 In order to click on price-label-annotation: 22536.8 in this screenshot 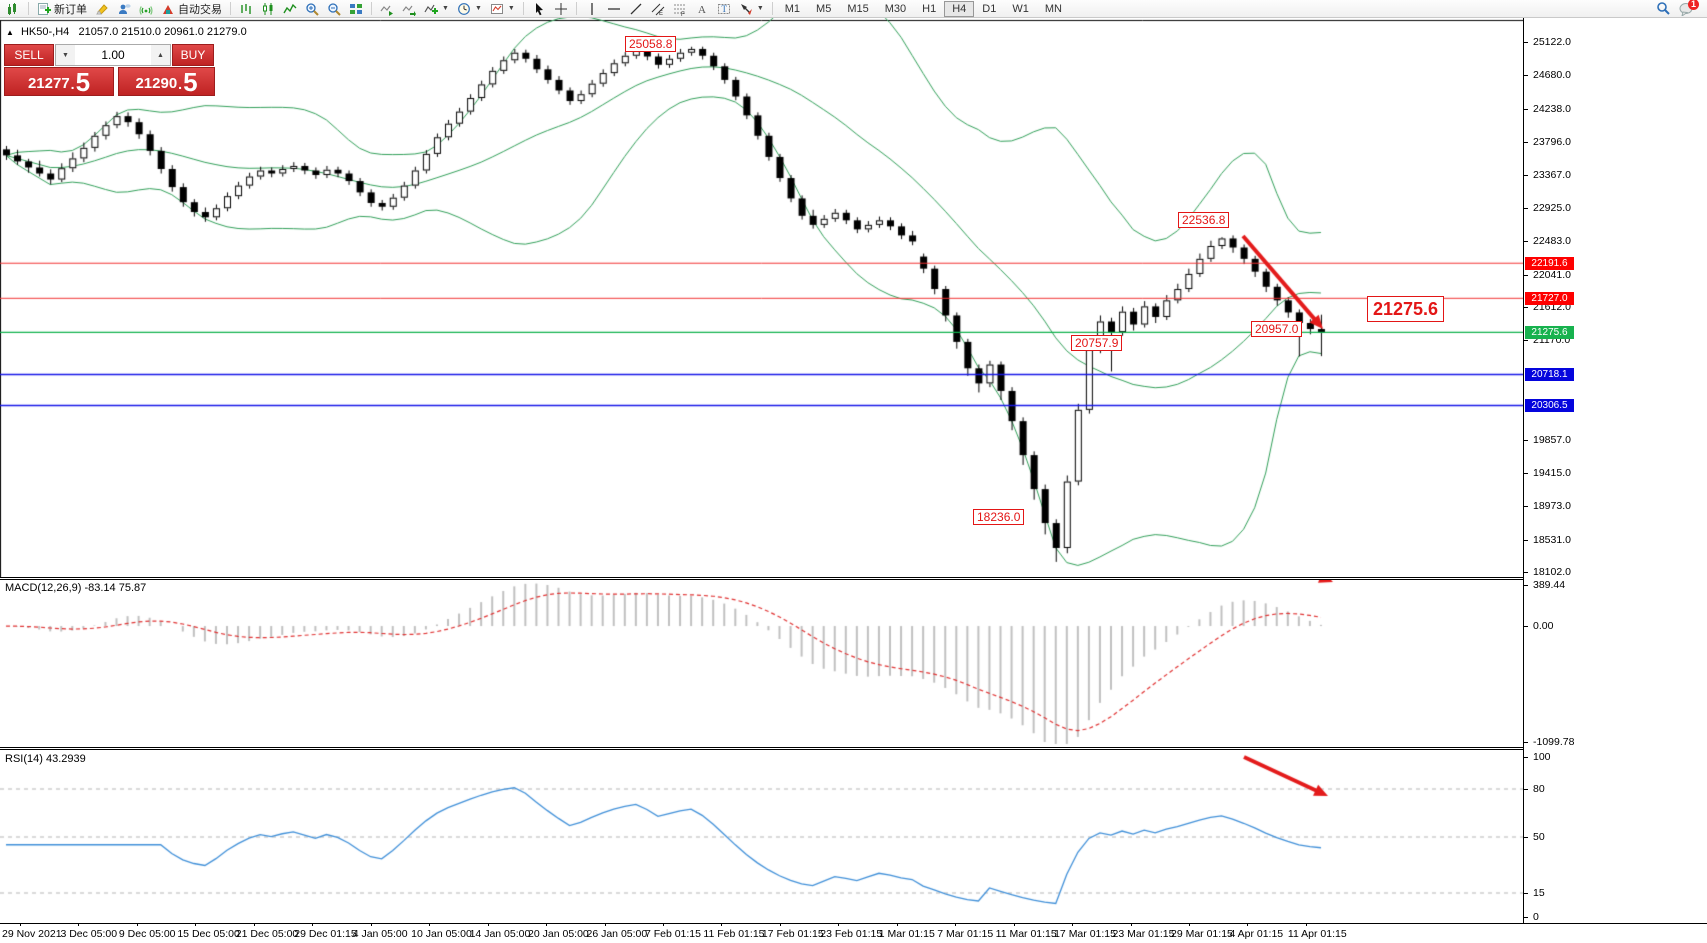, I will do `click(1204, 220)`.